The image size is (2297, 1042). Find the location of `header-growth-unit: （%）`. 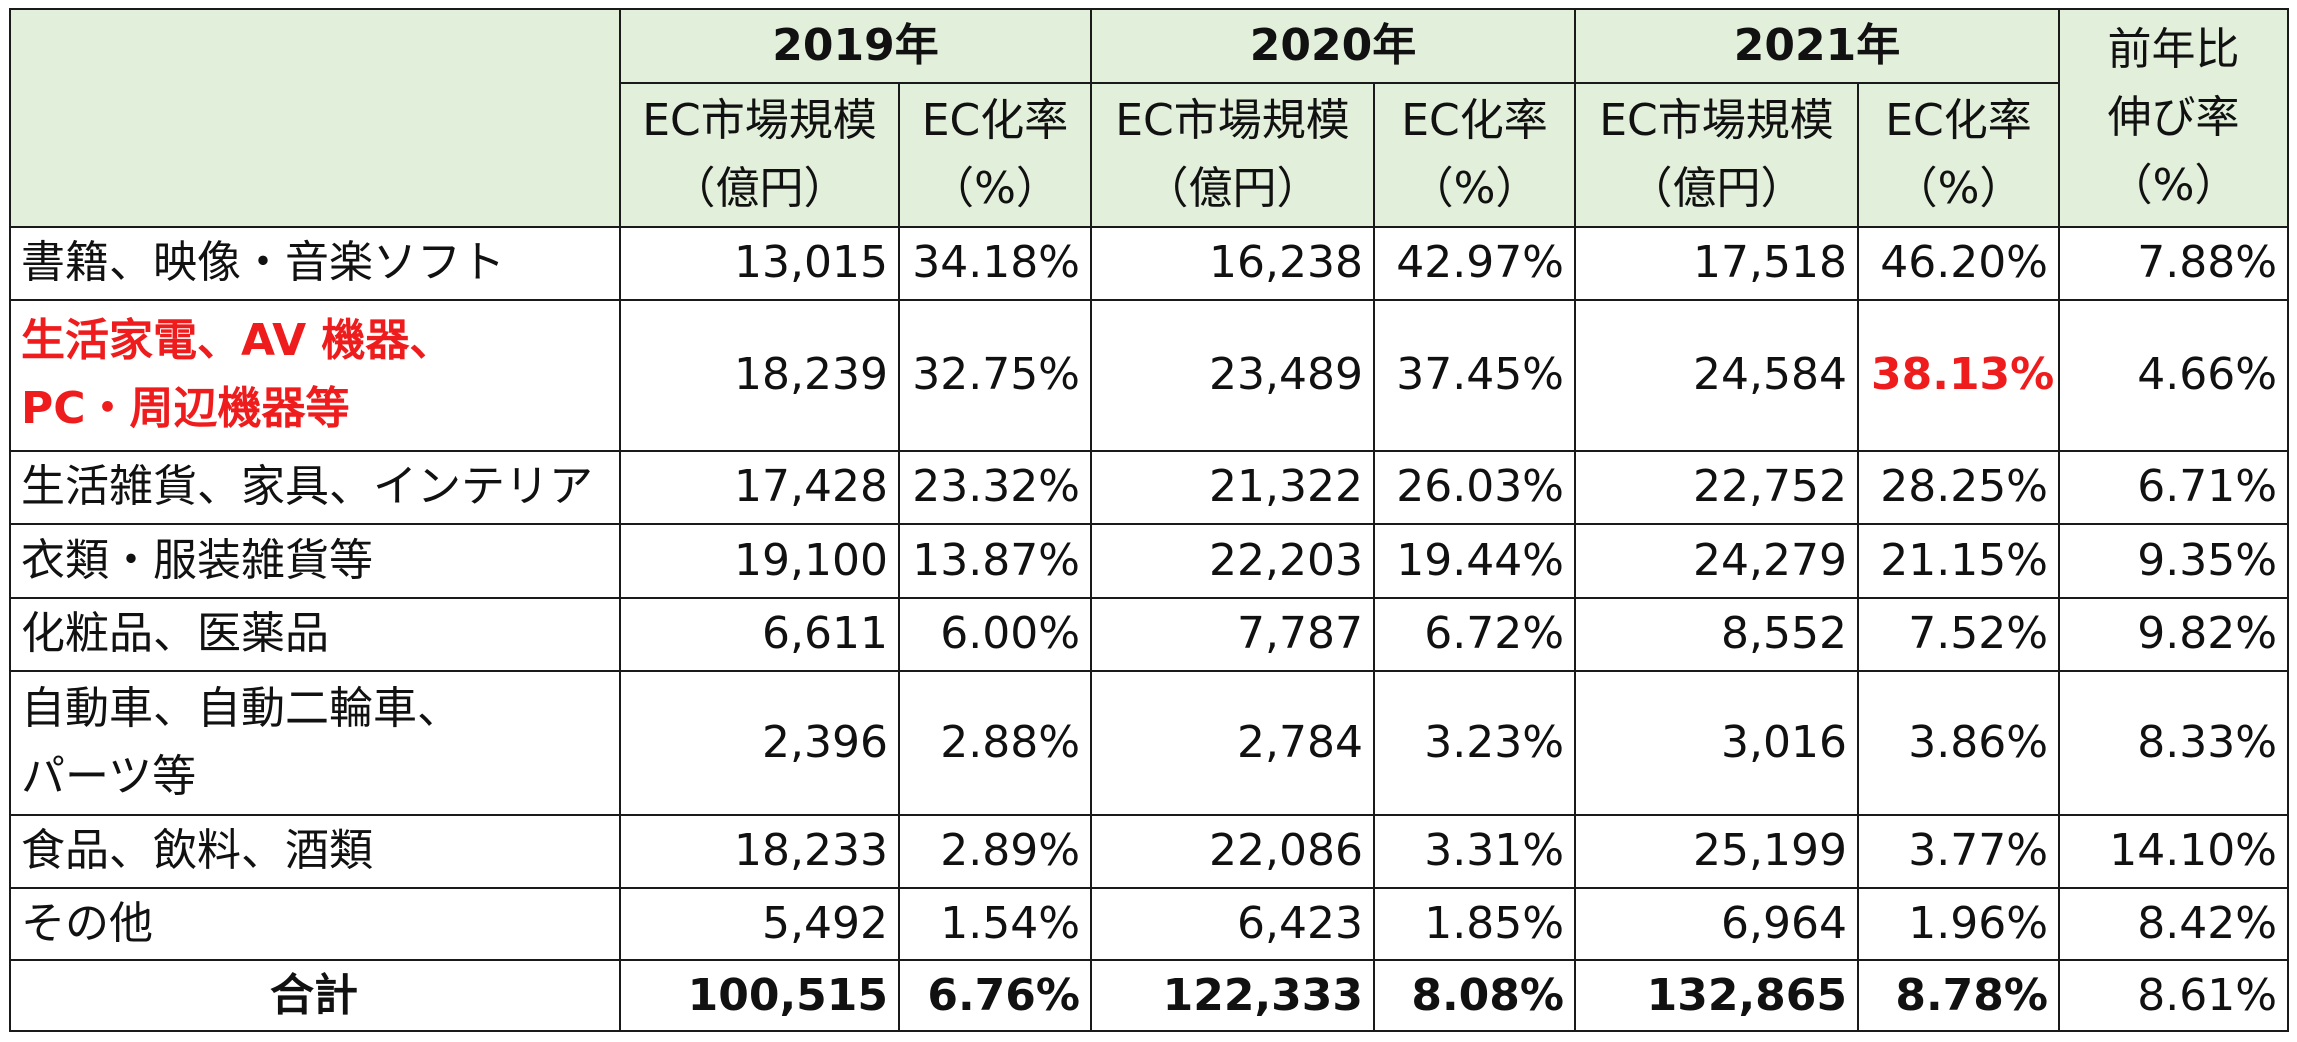

header-growth-unit: （%） is located at coordinates (2173, 186).